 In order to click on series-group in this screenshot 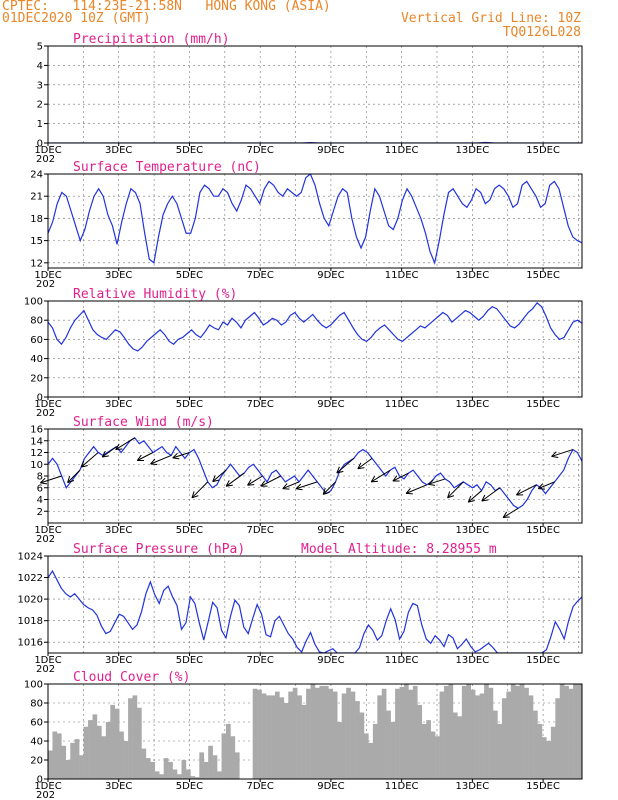, I will do `click(315, 611)`.